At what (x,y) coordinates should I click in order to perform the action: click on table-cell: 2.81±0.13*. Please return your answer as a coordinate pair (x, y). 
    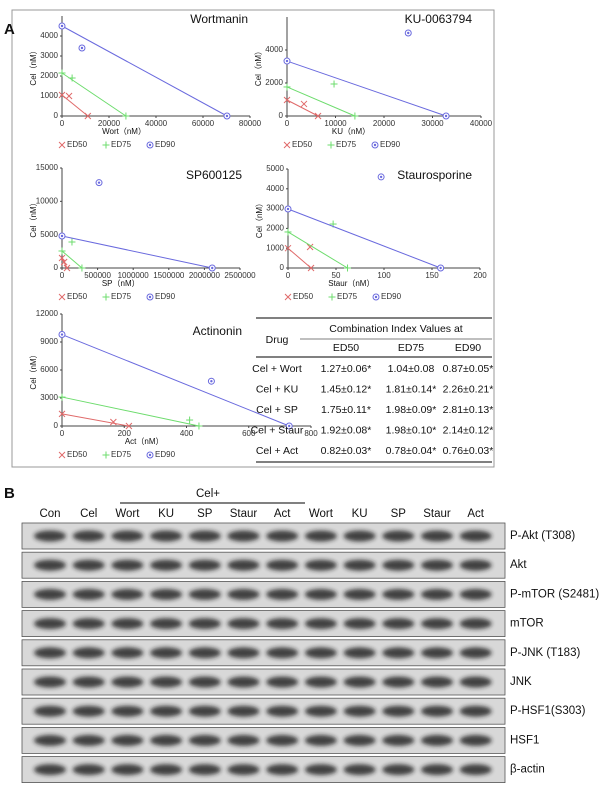
    Looking at the image, I should click on (468, 410).